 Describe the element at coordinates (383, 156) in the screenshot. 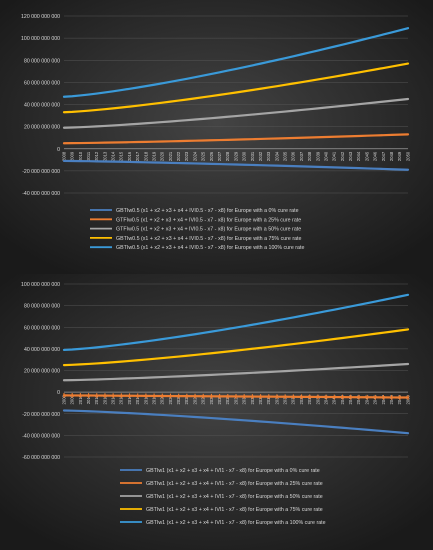

I see `x-tick-label: 2047` at that location.